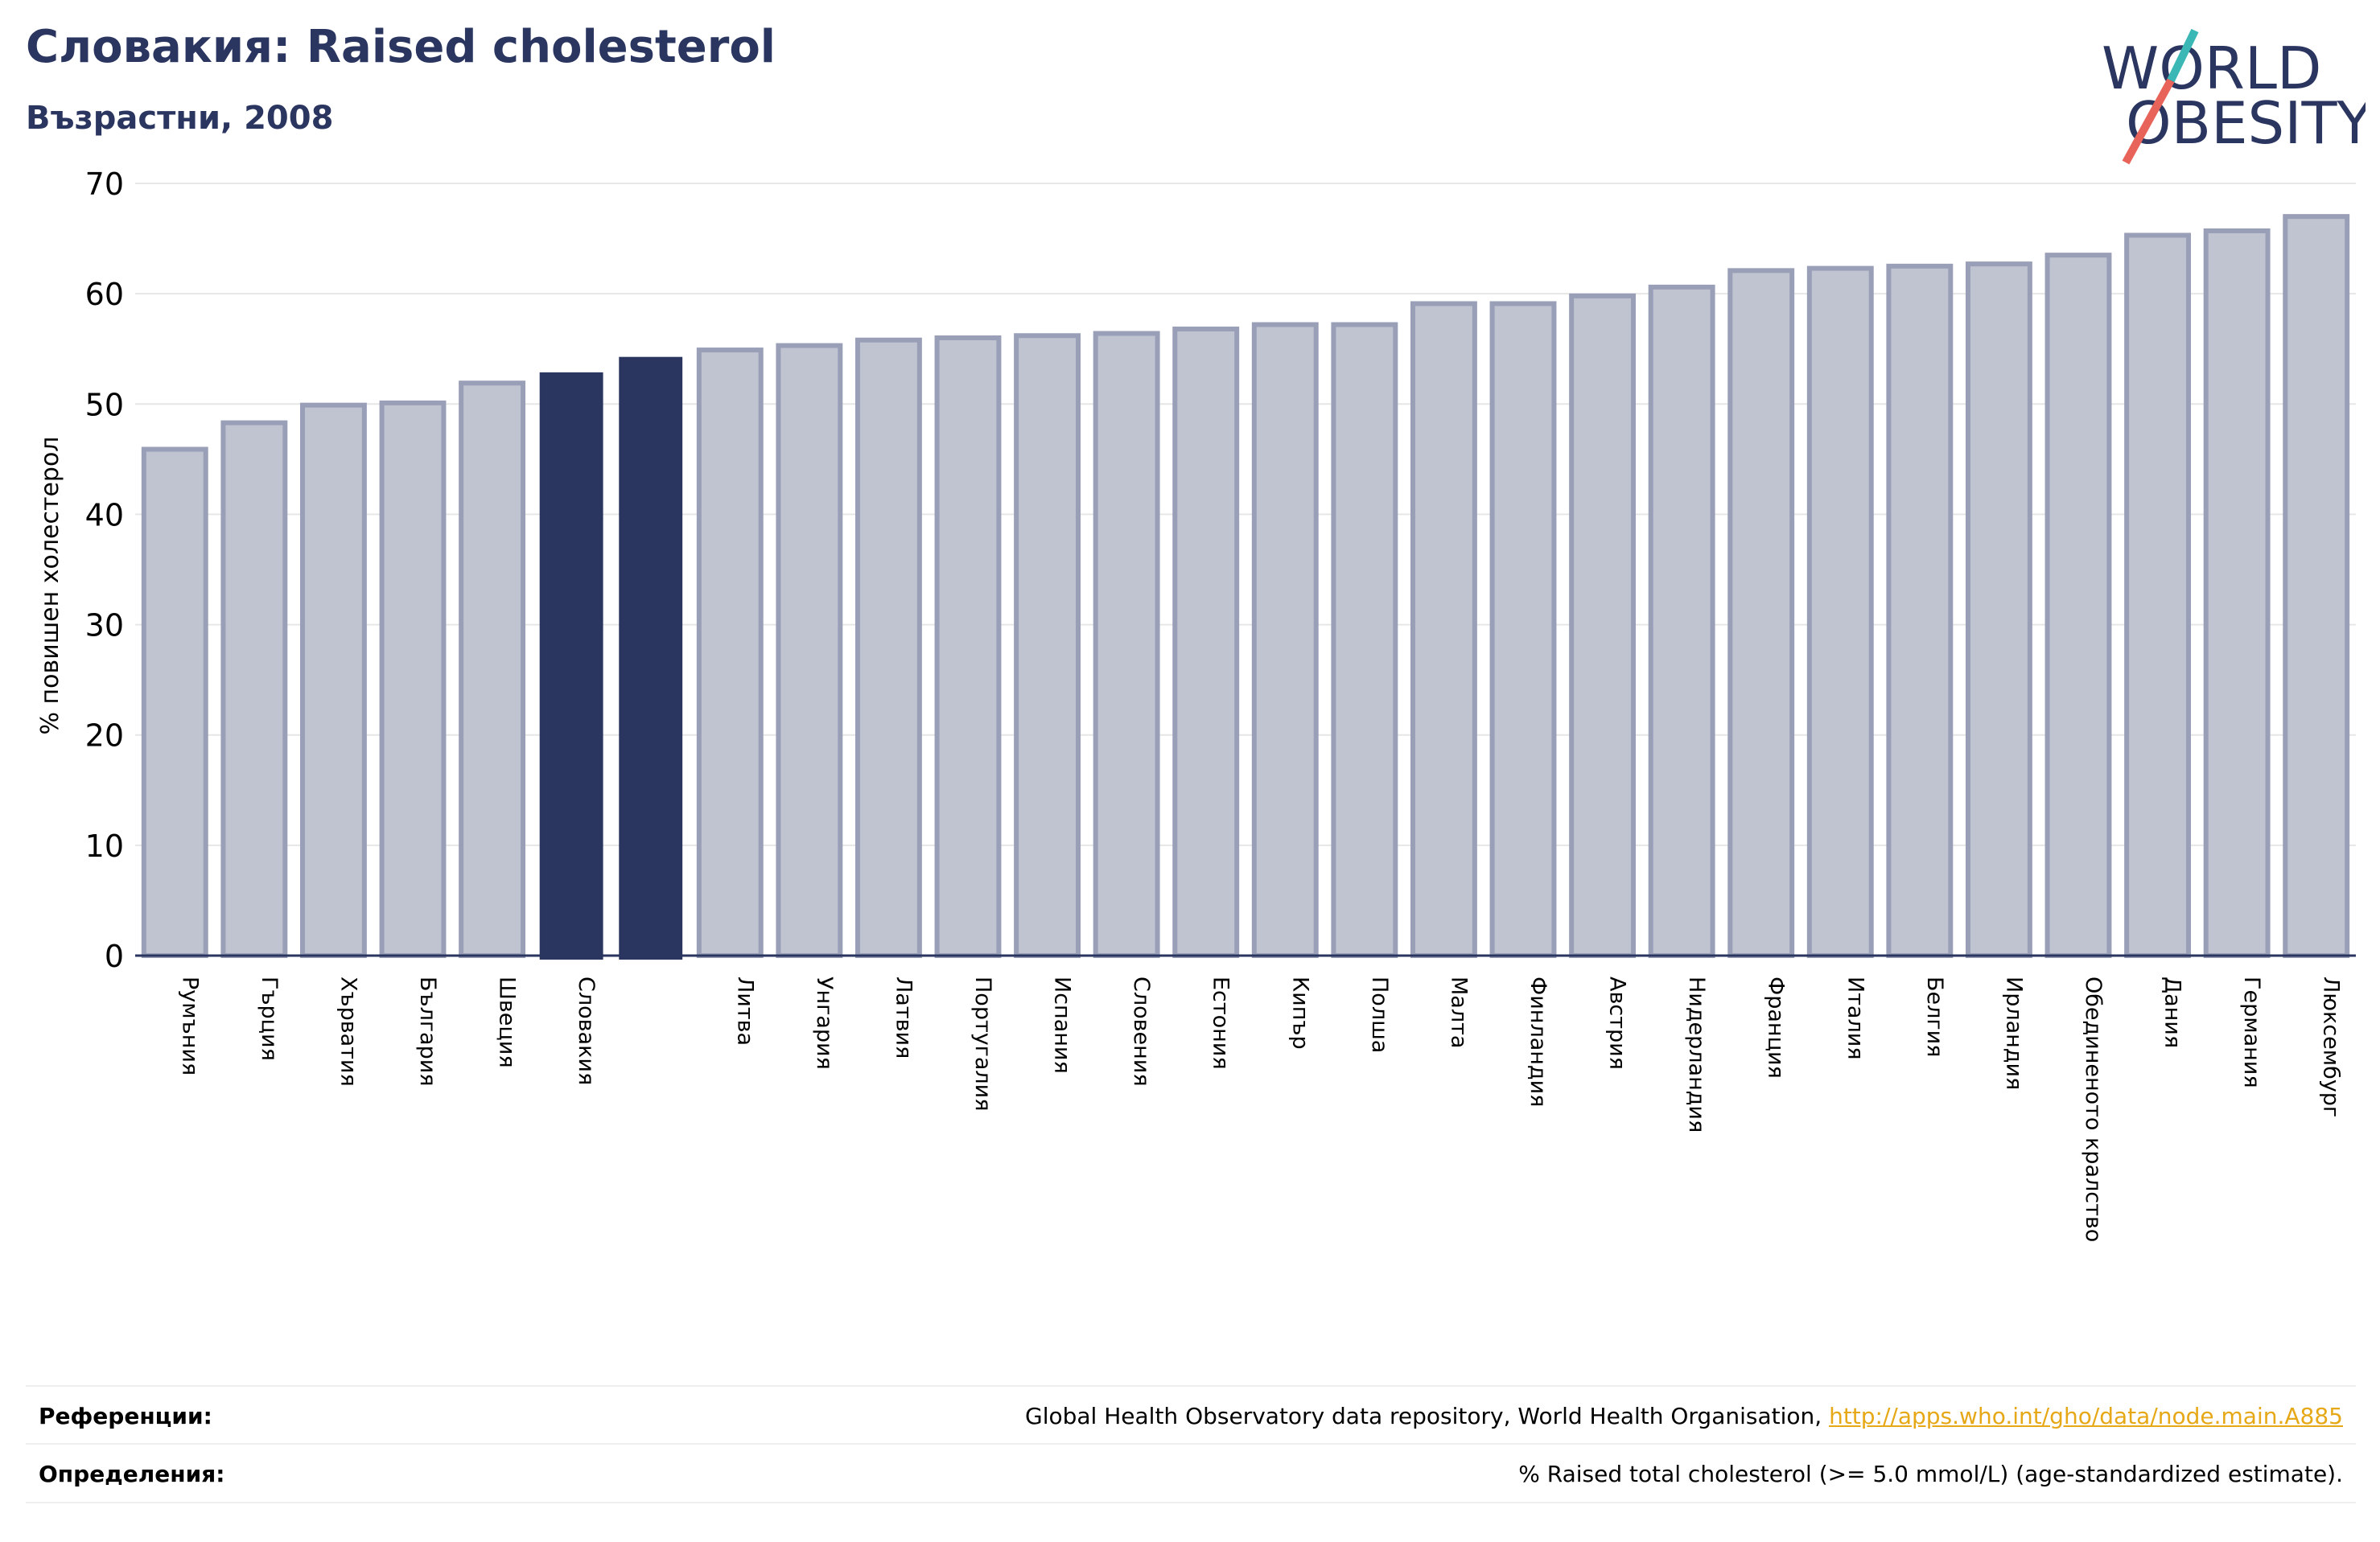  I want to click on x-tick-label: Германия, so click(2251, 1032).